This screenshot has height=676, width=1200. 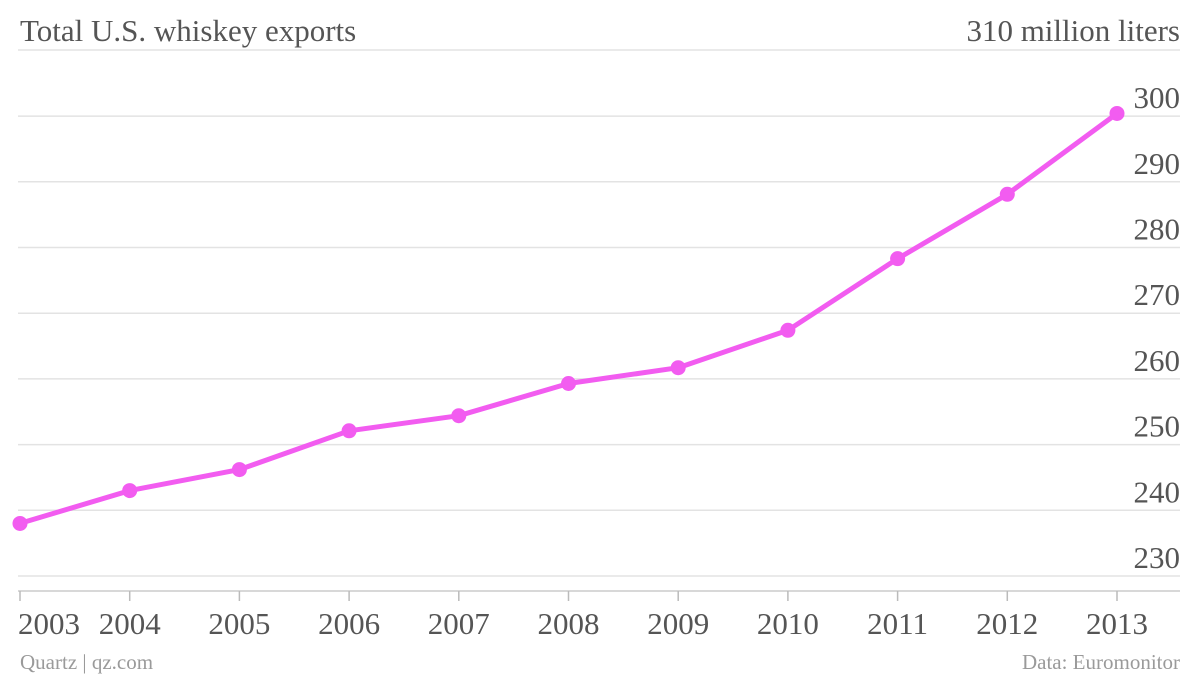 I want to click on x-tick-label: 2011, so click(x=897, y=623).